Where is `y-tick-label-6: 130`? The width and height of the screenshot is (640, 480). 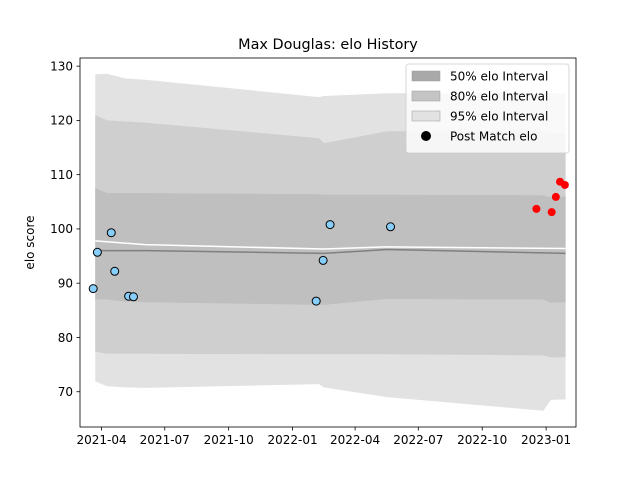
y-tick-label-6: 130 is located at coordinates (61, 66).